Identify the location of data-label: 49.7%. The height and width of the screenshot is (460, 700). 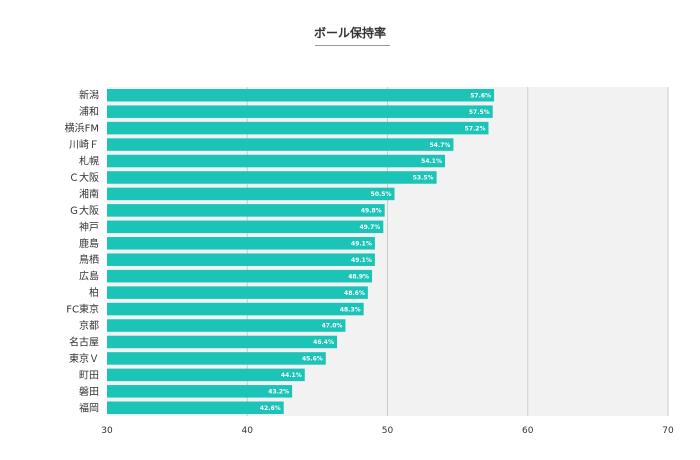
(369, 227).